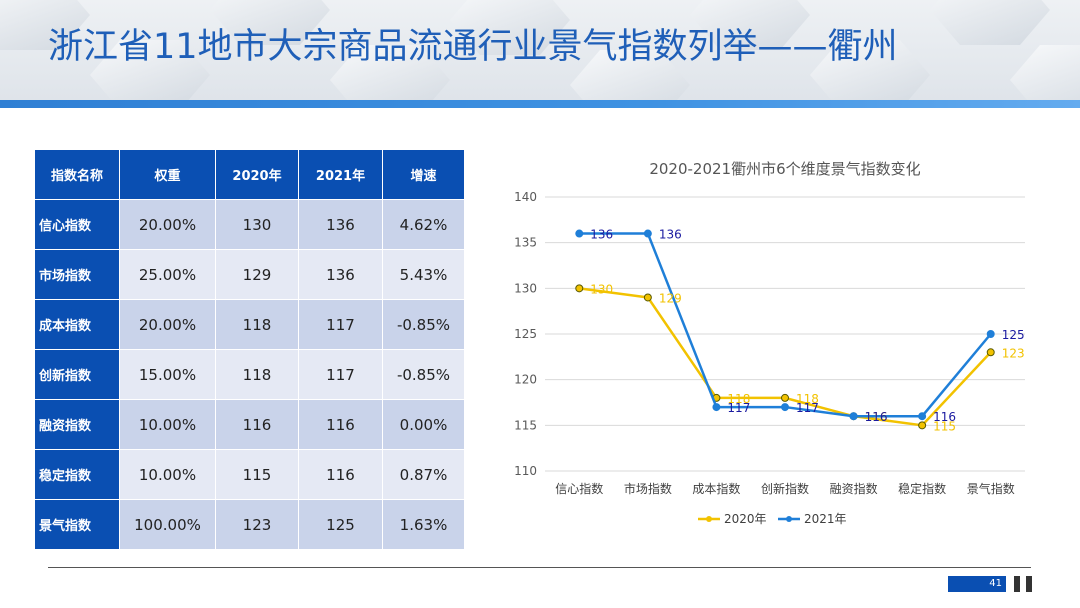  What do you see at coordinates (922, 488) in the screenshot?
I see `x-tick-label: 稳定指数` at bounding box center [922, 488].